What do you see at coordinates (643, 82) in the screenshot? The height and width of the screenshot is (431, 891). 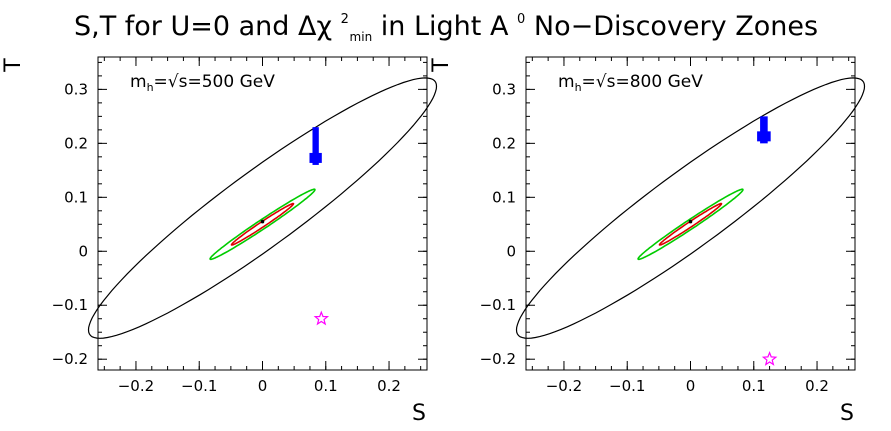 I see `annotation-rest: =√s=800 GeV` at bounding box center [643, 82].